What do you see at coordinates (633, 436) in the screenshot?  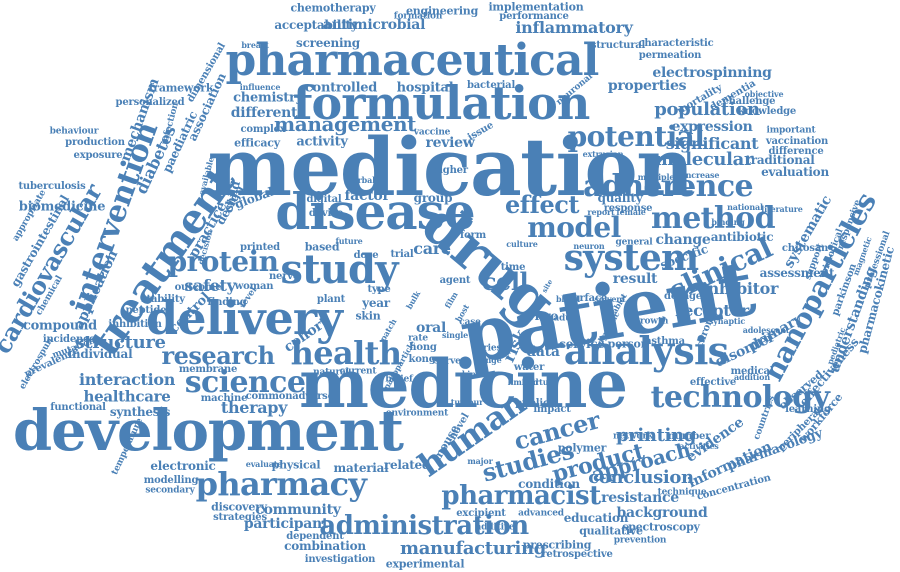 I see `word-cloud-word: network` at bounding box center [633, 436].